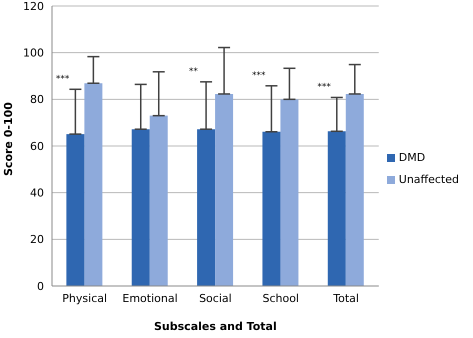 The width and height of the screenshot is (473, 338). Describe the element at coordinates (412, 157) in the screenshot. I see `legend-label: DMD` at that location.